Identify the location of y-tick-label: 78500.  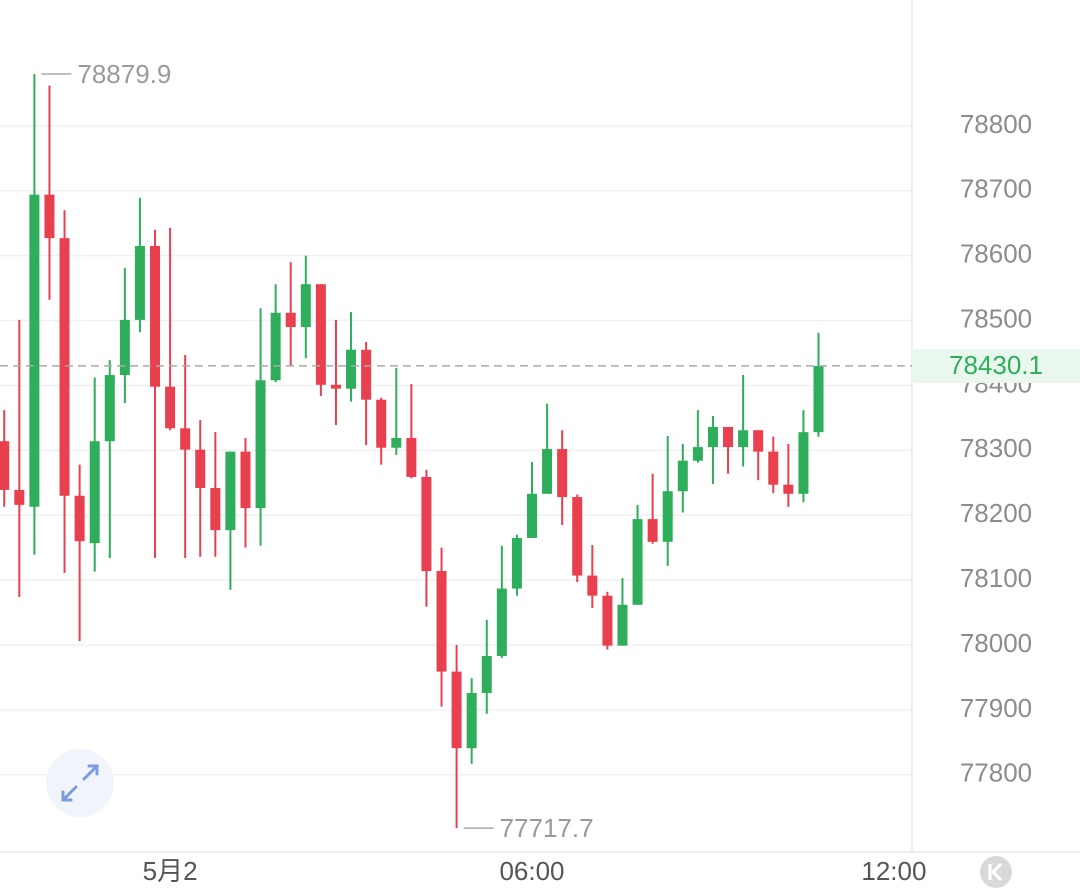
(996, 318).